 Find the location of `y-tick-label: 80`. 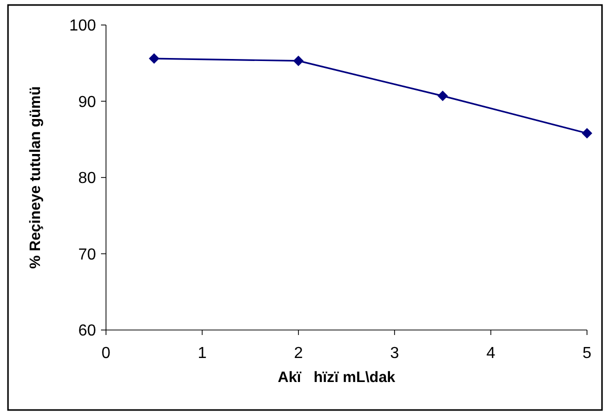

y-tick-label: 80 is located at coordinates (87, 179).